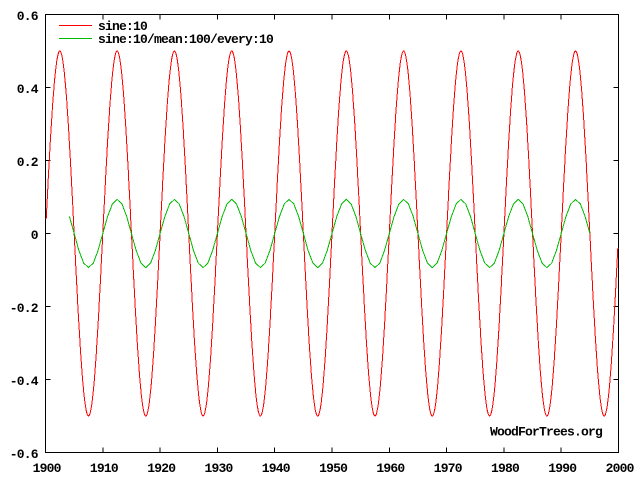 This screenshot has width=640, height=480. Describe the element at coordinates (28, 89) in the screenshot. I see `svg-text: 0.4` at that location.